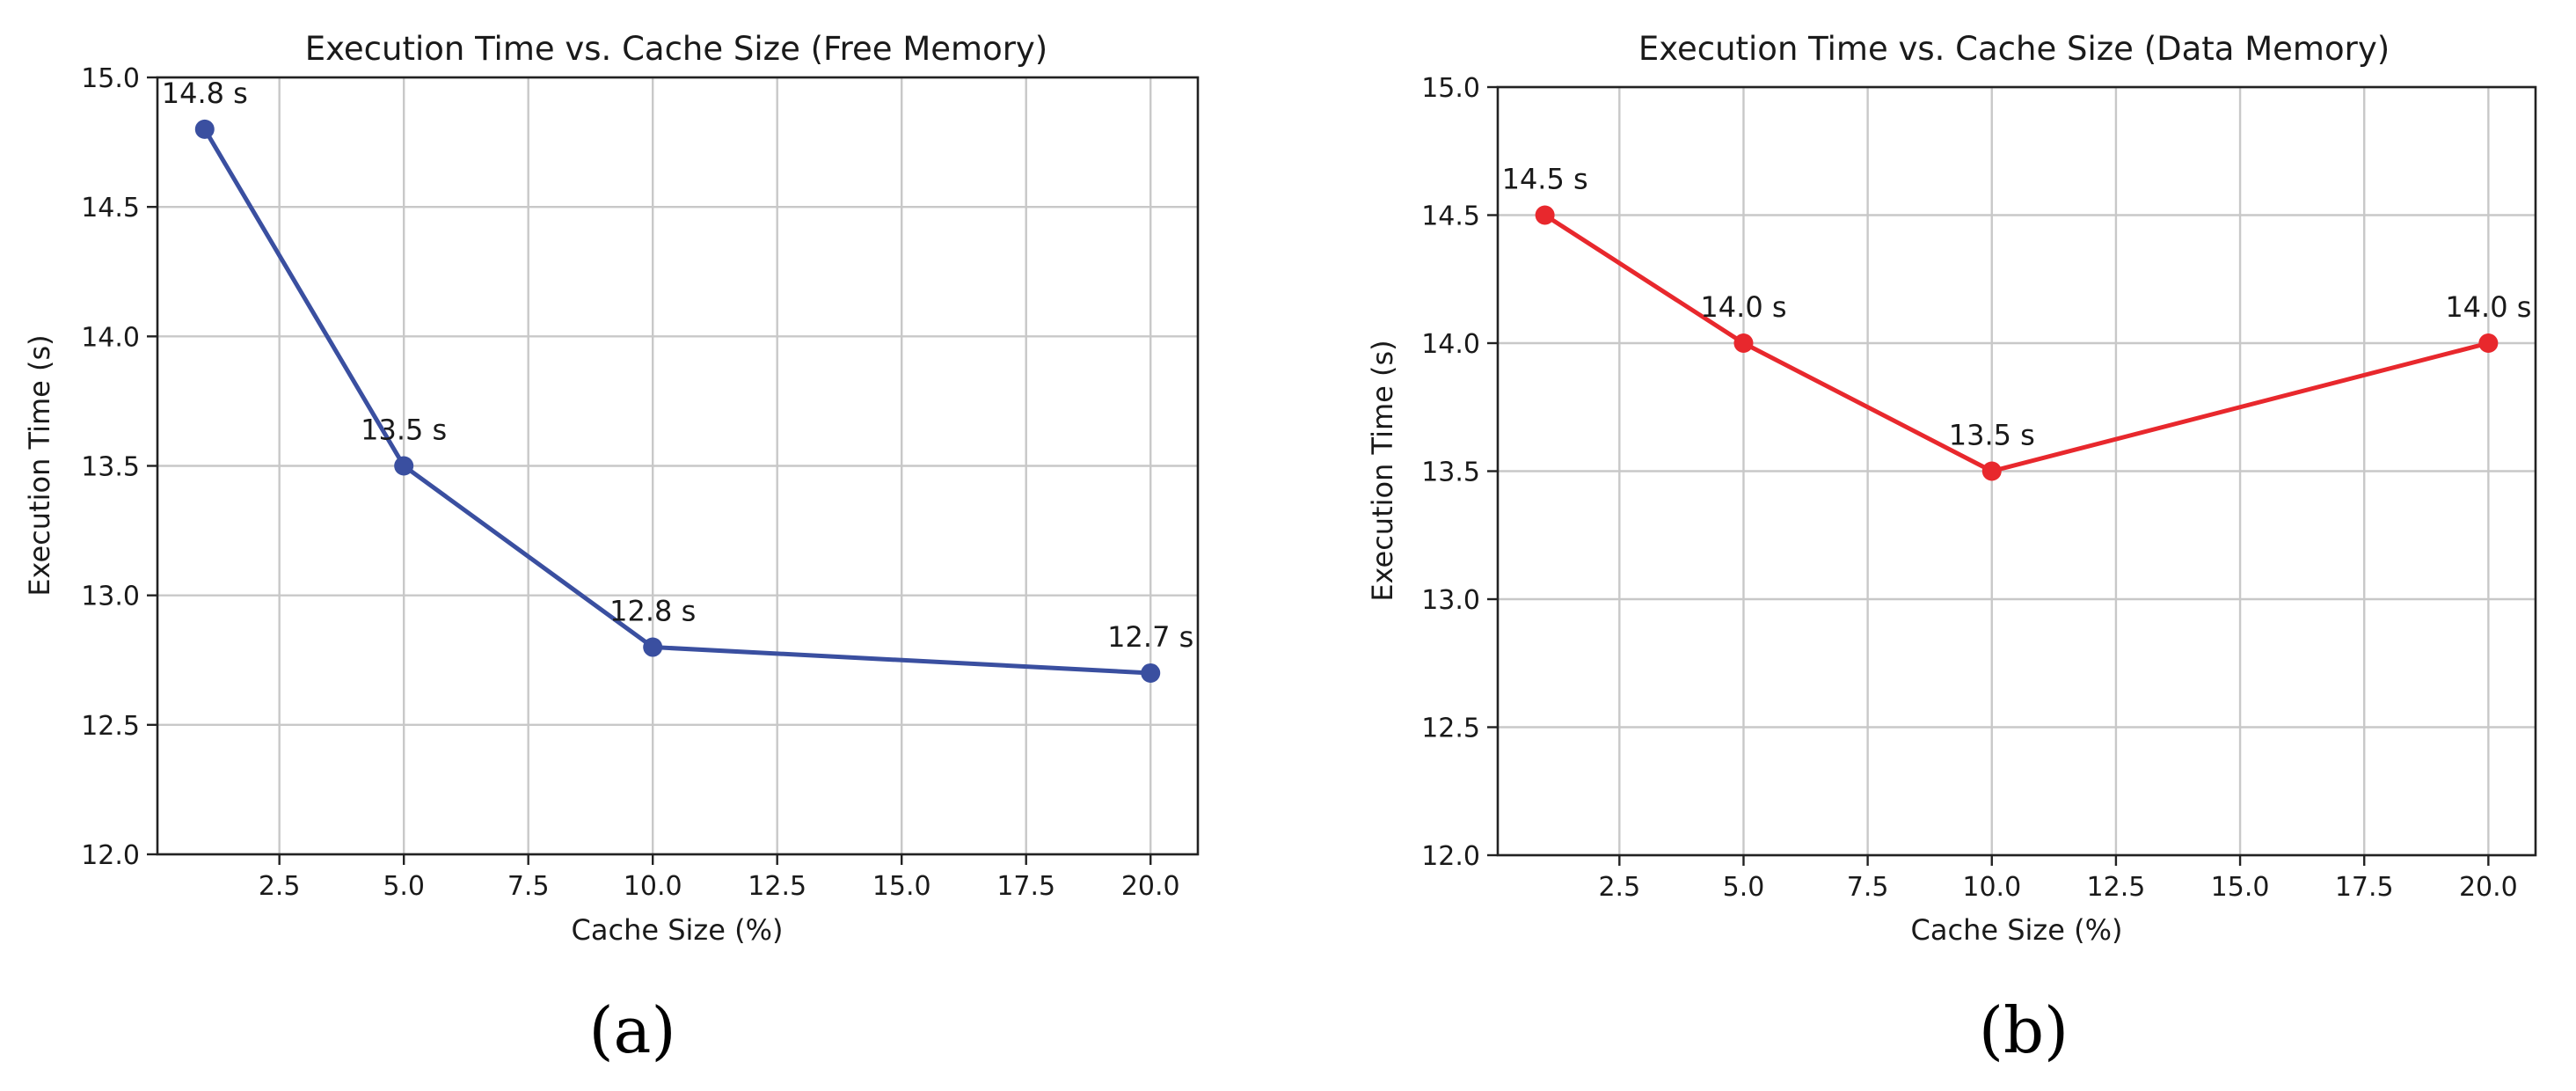  I want to click on chart-a-data-label: 12.7 s, so click(1150, 637).